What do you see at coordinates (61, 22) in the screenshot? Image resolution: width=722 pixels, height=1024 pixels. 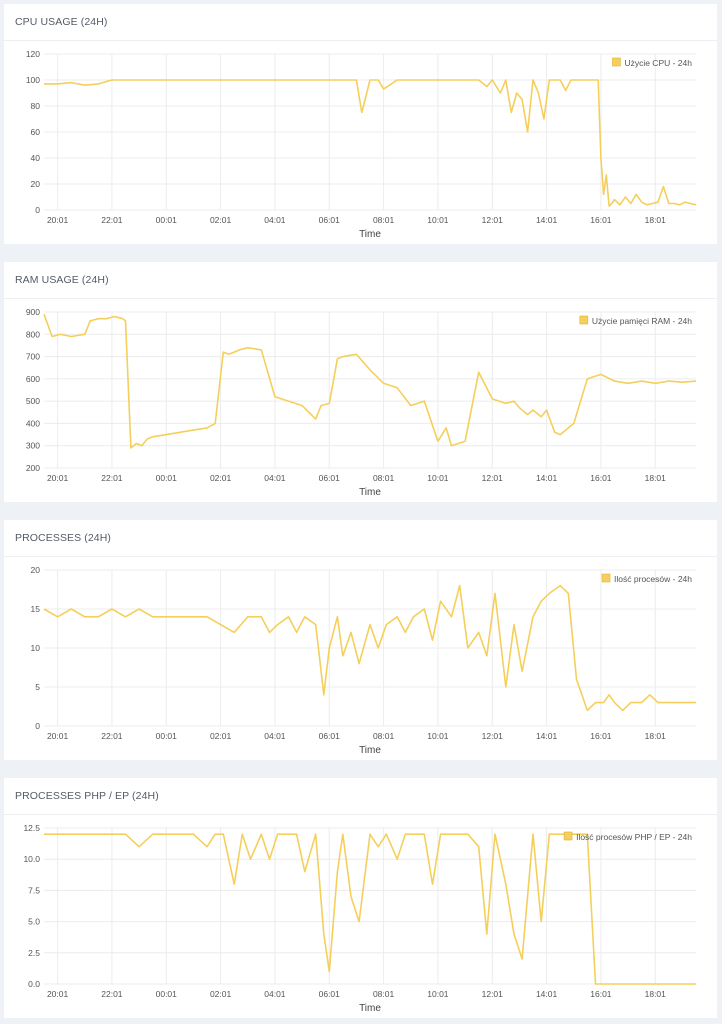 I see `panel-title: CPU USAGE (24H)` at bounding box center [61, 22].